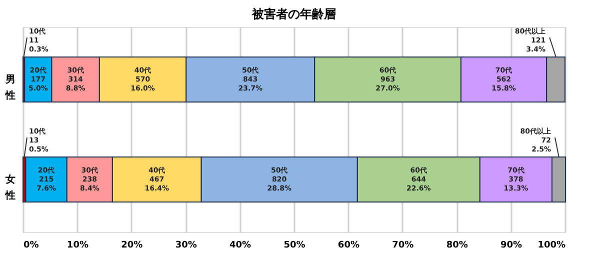 Image resolution: width=596 pixels, height=275 pixels. I want to click on x-tick-label: 90%, so click(511, 245).